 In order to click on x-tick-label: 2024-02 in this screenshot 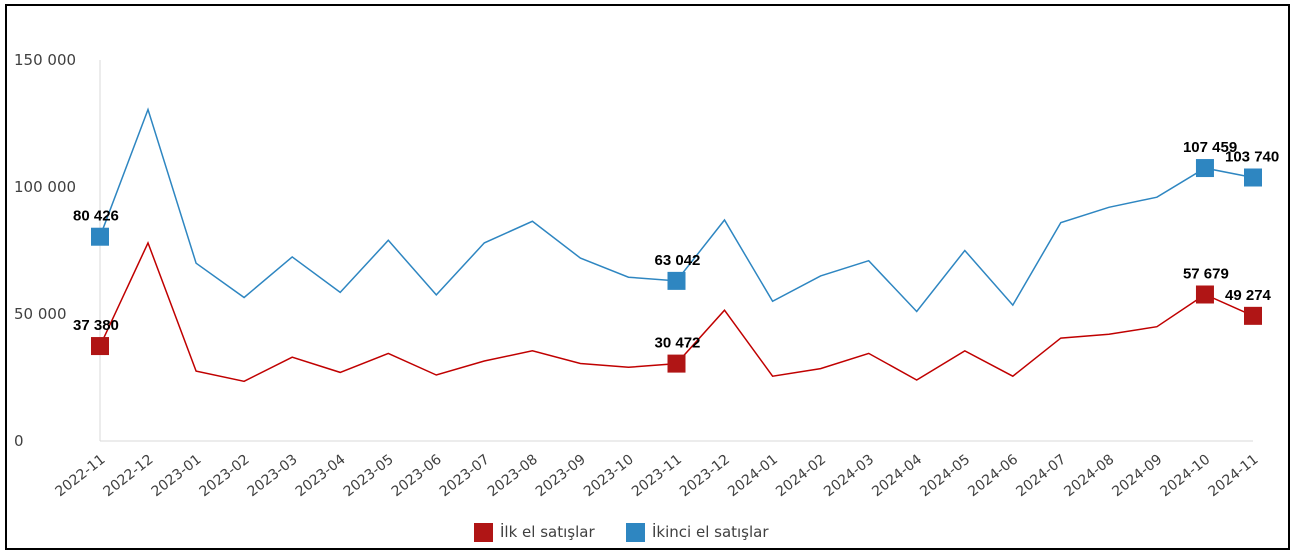, I will do `click(801, 476)`.